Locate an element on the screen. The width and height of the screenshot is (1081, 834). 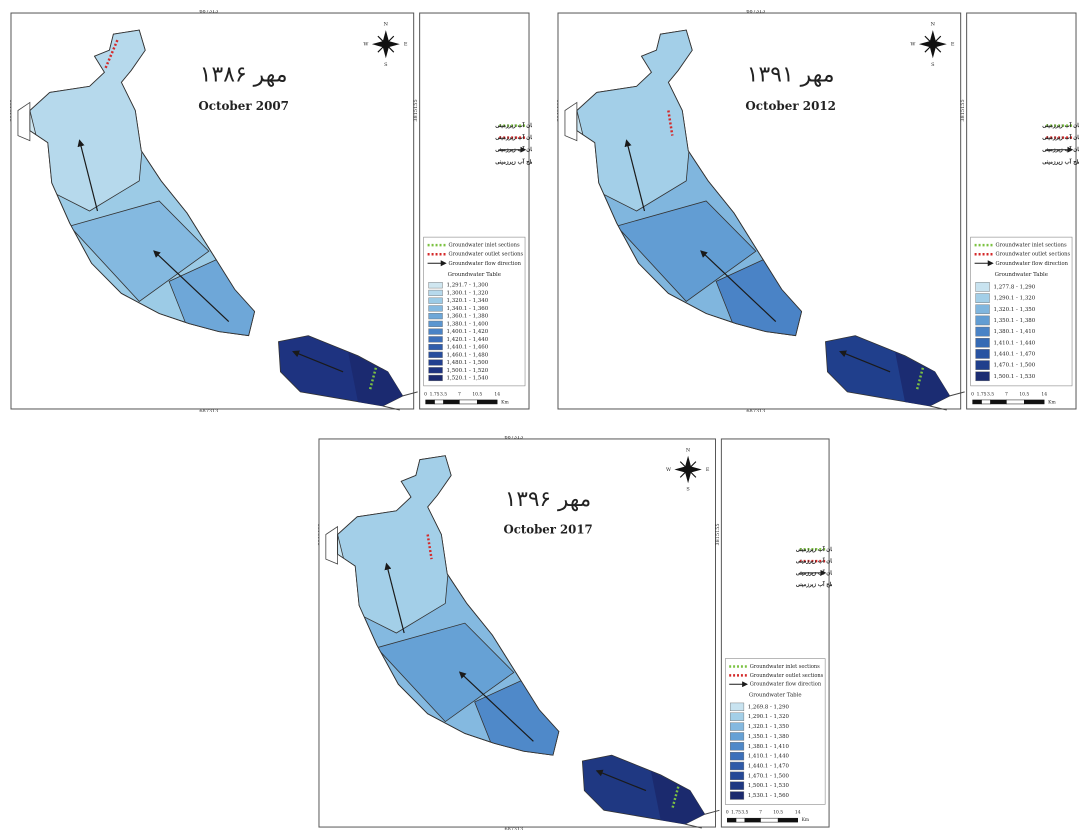
compass-letter: E is located at coordinates (953, 45).